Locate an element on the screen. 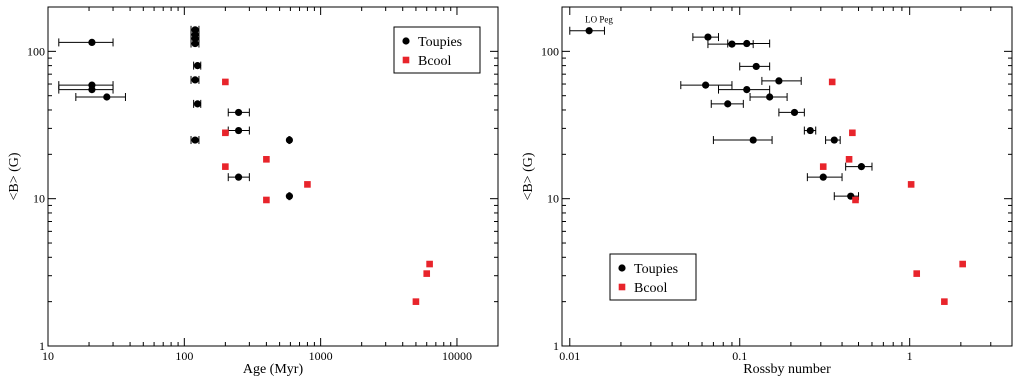 This screenshot has width=1016, height=378. x-tick-label: 10000 is located at coordinates (457, 356).